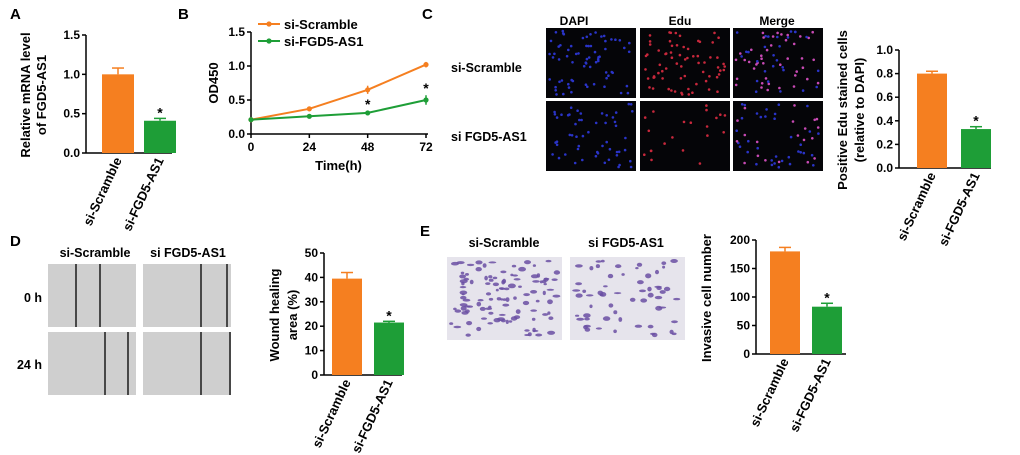 The height and width of the screenshot is (455, 1020). Describe the element at coordinates (71, 153) in the screenshot. I see `y-tick-label: 0.0` at that location.